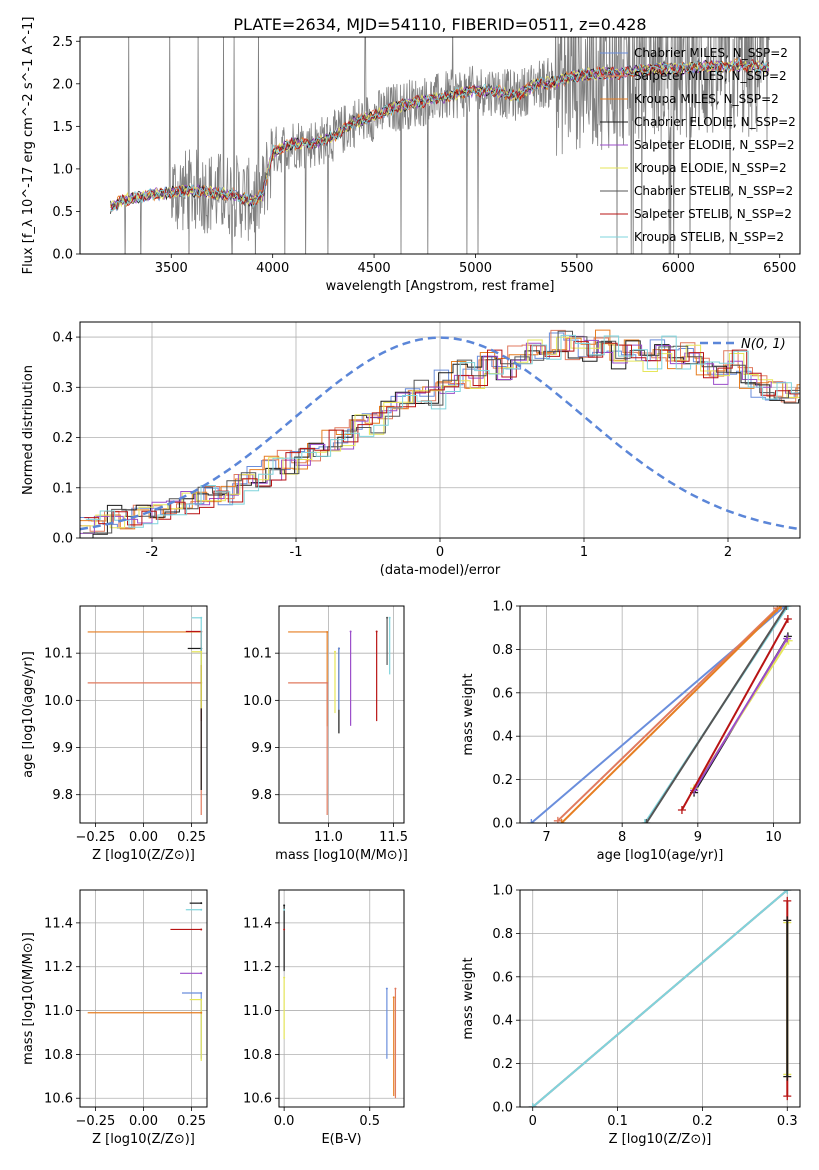 This screenshot has height=1170, width=819. Describe the element at coordinates (62, 795) in the screenshot. I see `y-tick-label: 9.8` at that location.